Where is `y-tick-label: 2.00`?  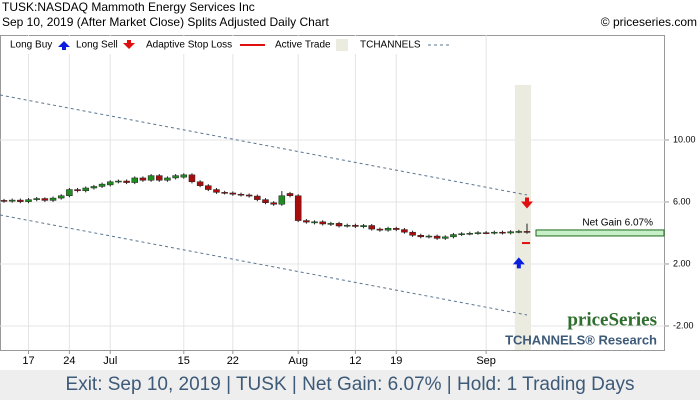 y-tick-label: 2.00 is located at coordinates (682, 263).